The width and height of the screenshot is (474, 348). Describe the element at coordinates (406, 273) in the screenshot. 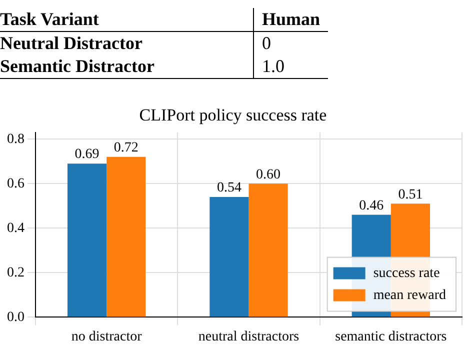

I see `legend-label: success rate` at that location.